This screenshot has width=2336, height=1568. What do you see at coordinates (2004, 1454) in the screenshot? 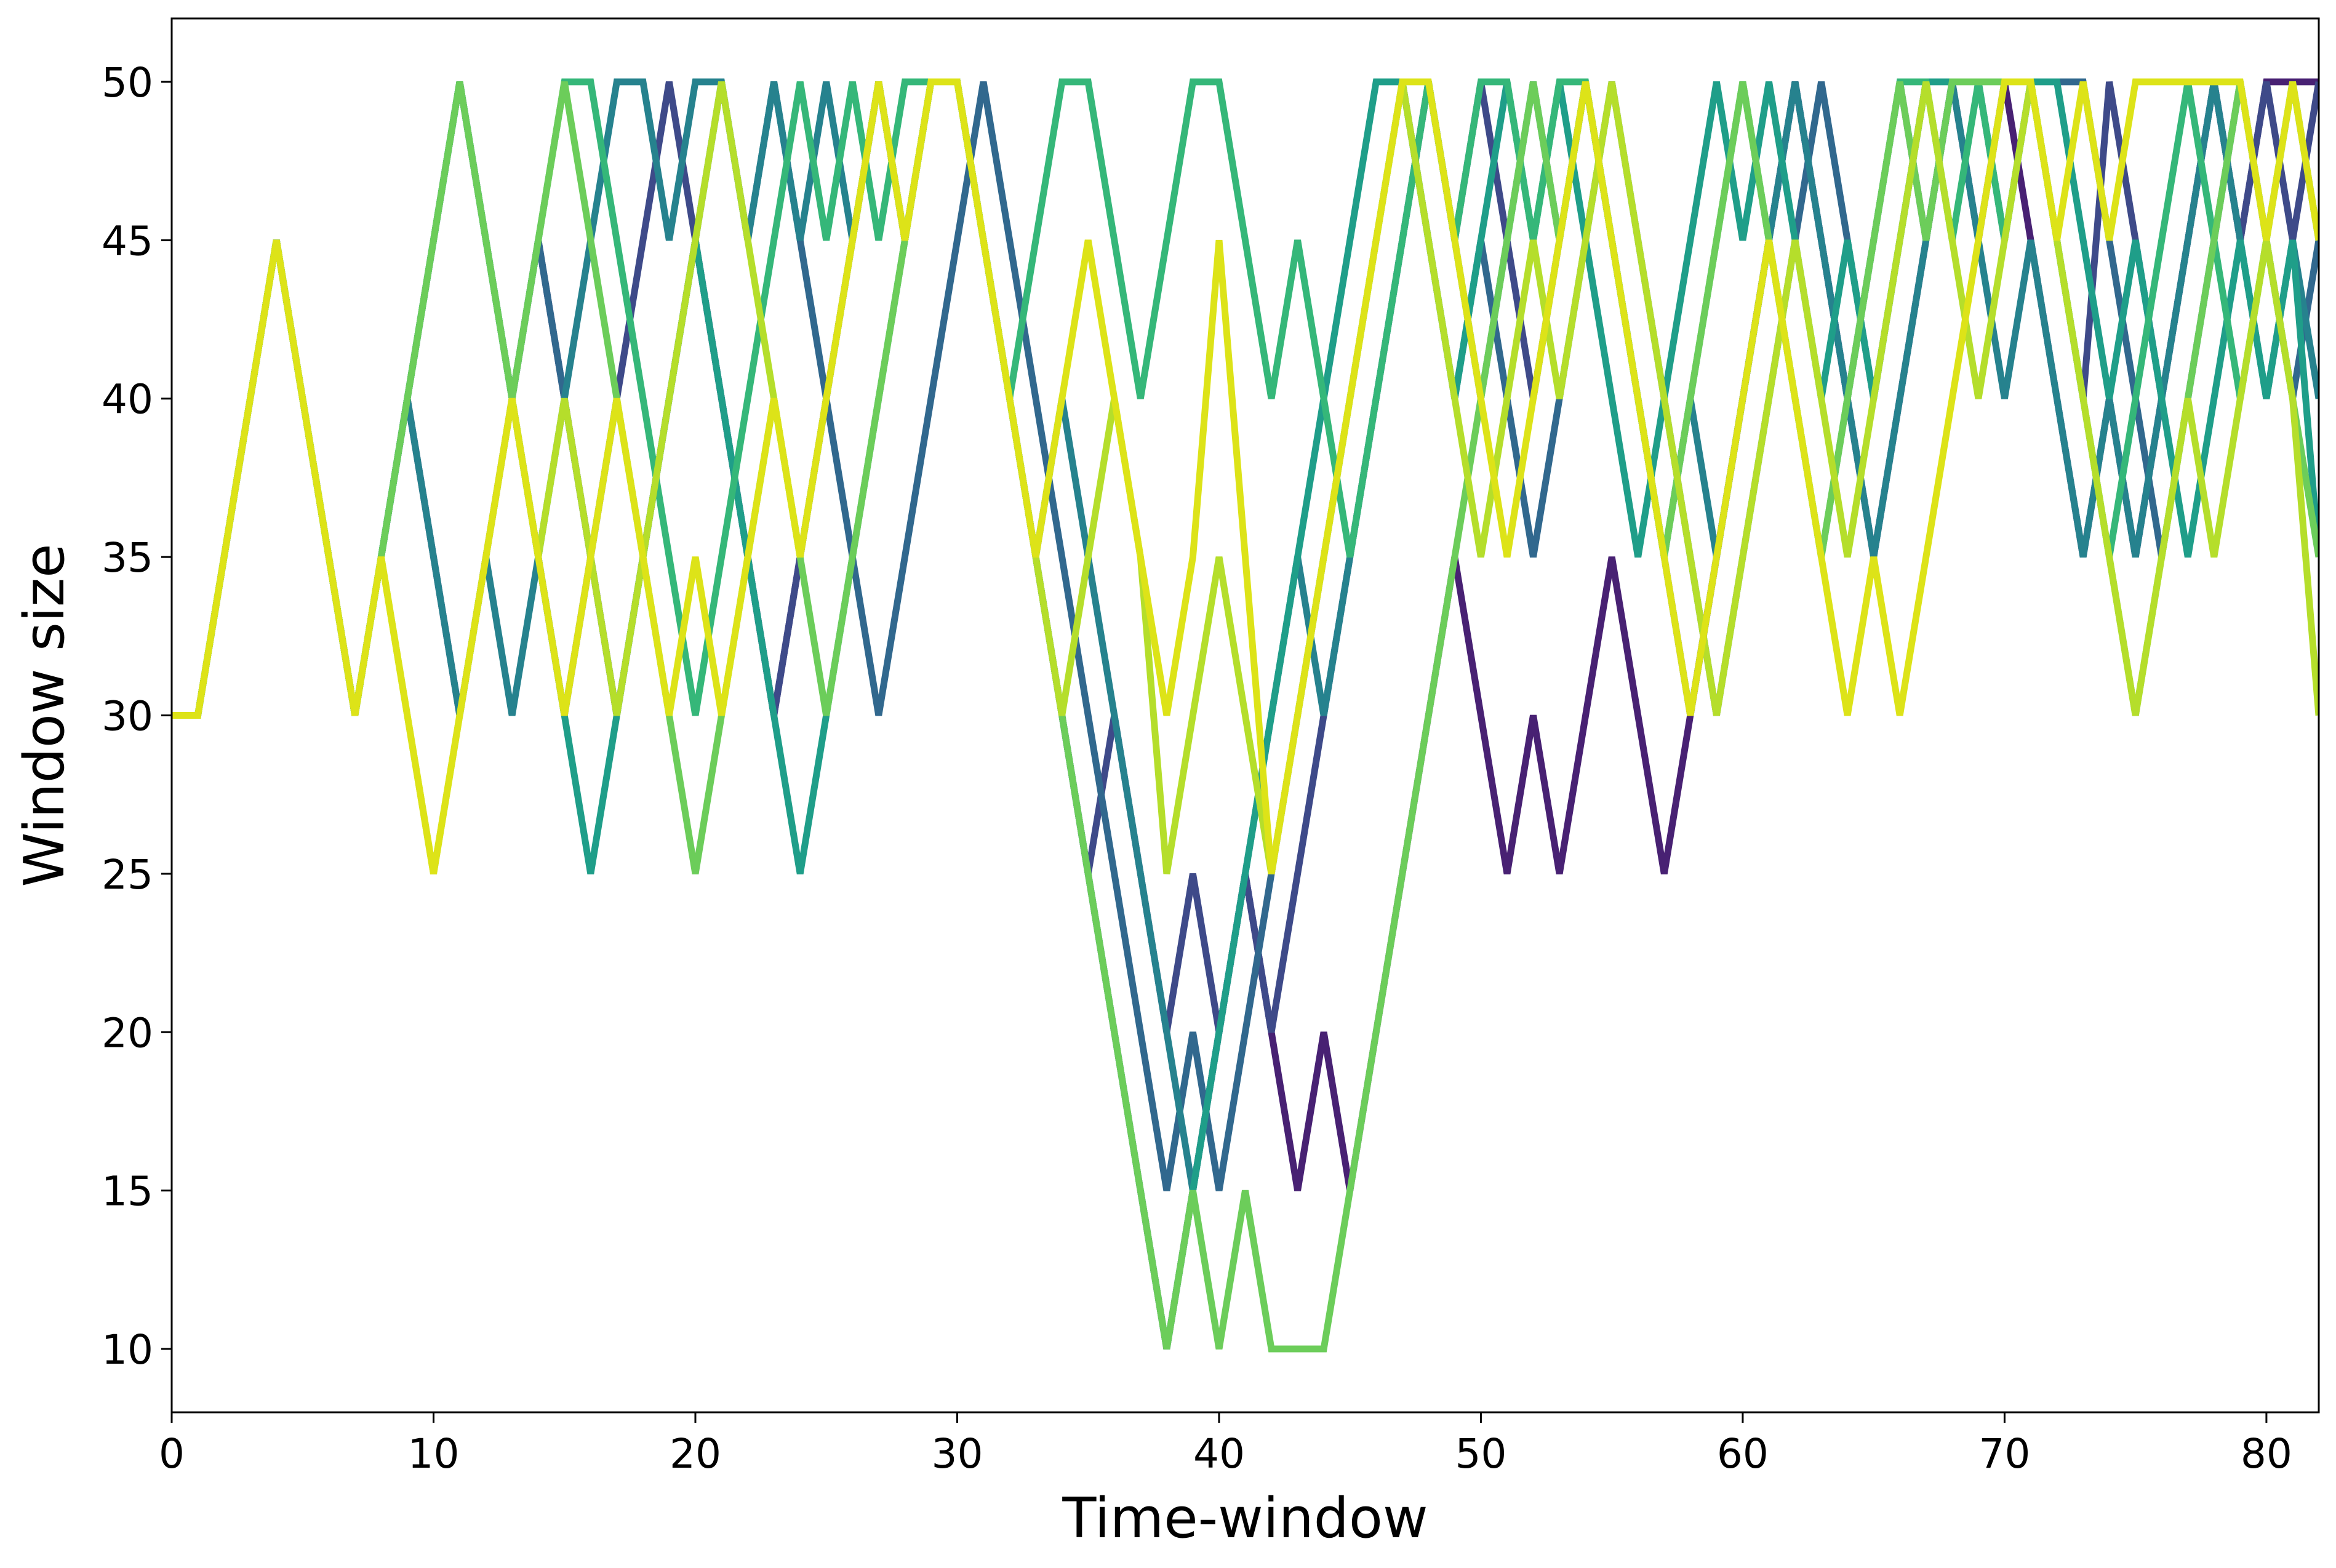
I see `x-tick-label: 70` at bounding box center [2004, 1454].